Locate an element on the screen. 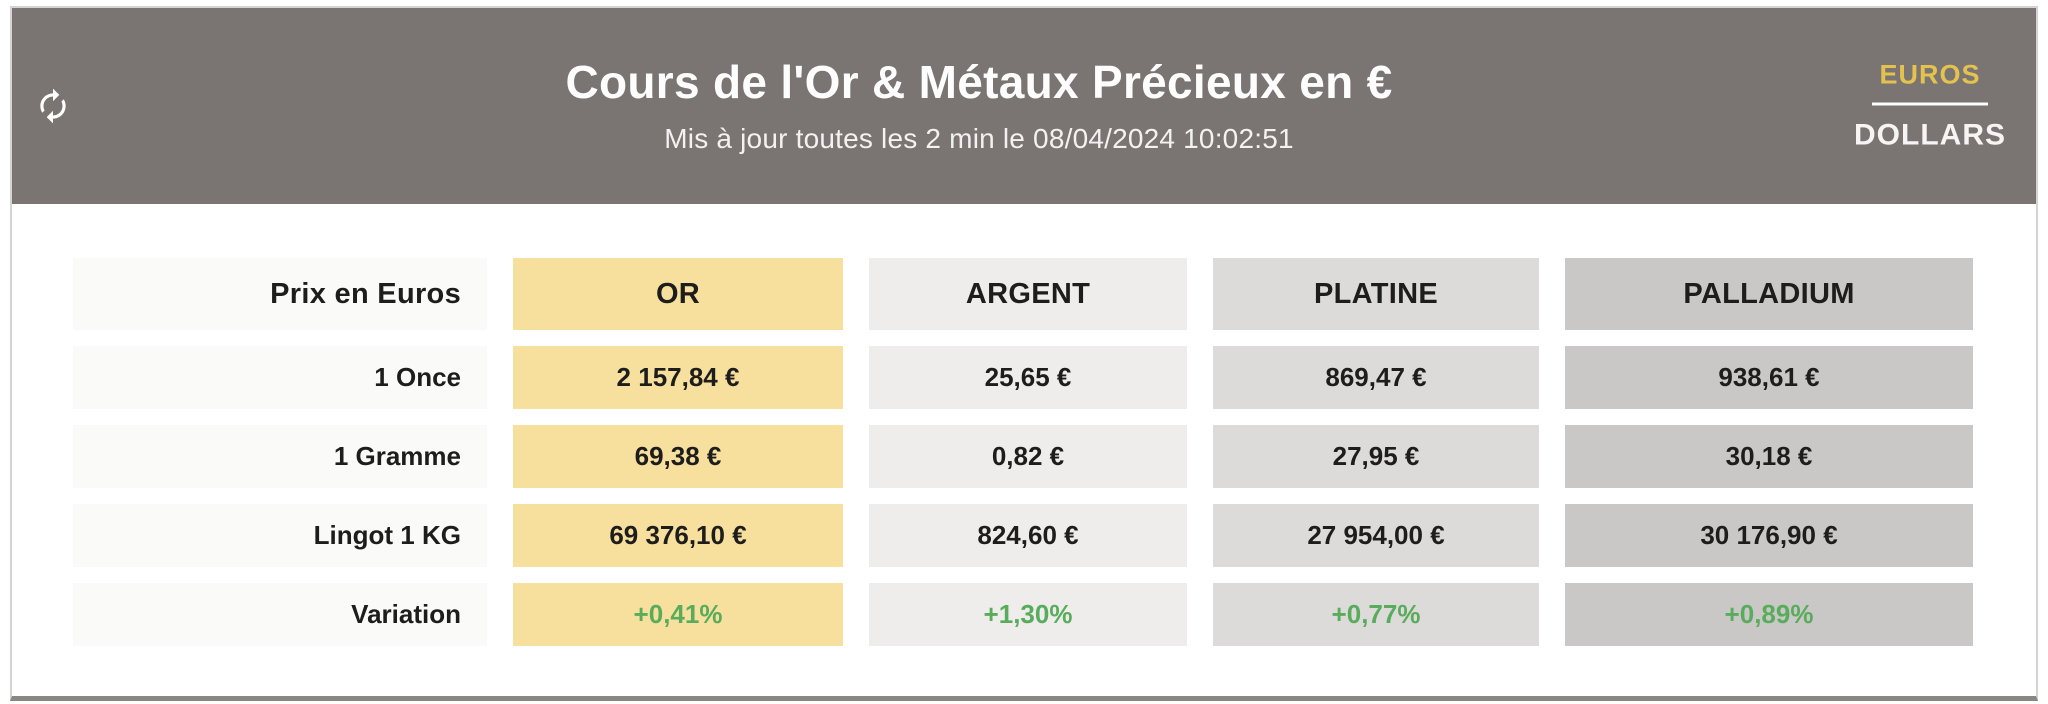 This screenshot has width=2048, height=704. cell-or-1-gramme: 69,38 € is located at coordinates (678, 456).